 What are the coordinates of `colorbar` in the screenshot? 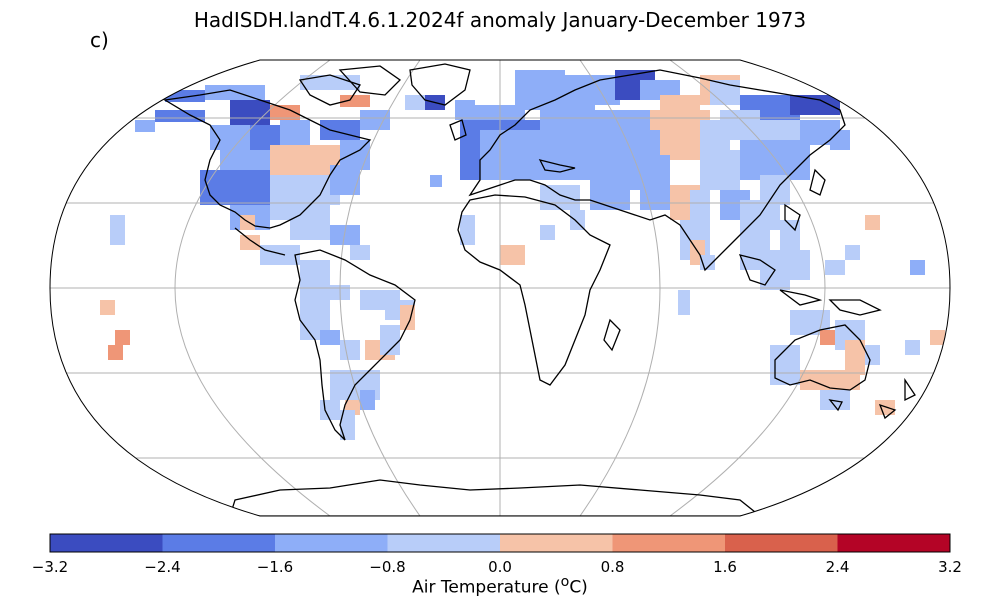 It's located at (500, 543).